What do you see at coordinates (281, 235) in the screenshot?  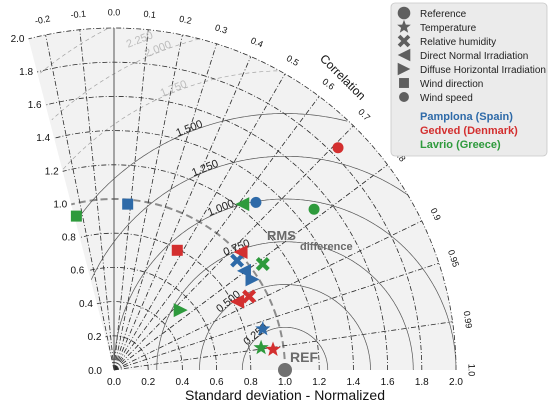 I see `rms-label: RMS` at bounding box center [281, 235].